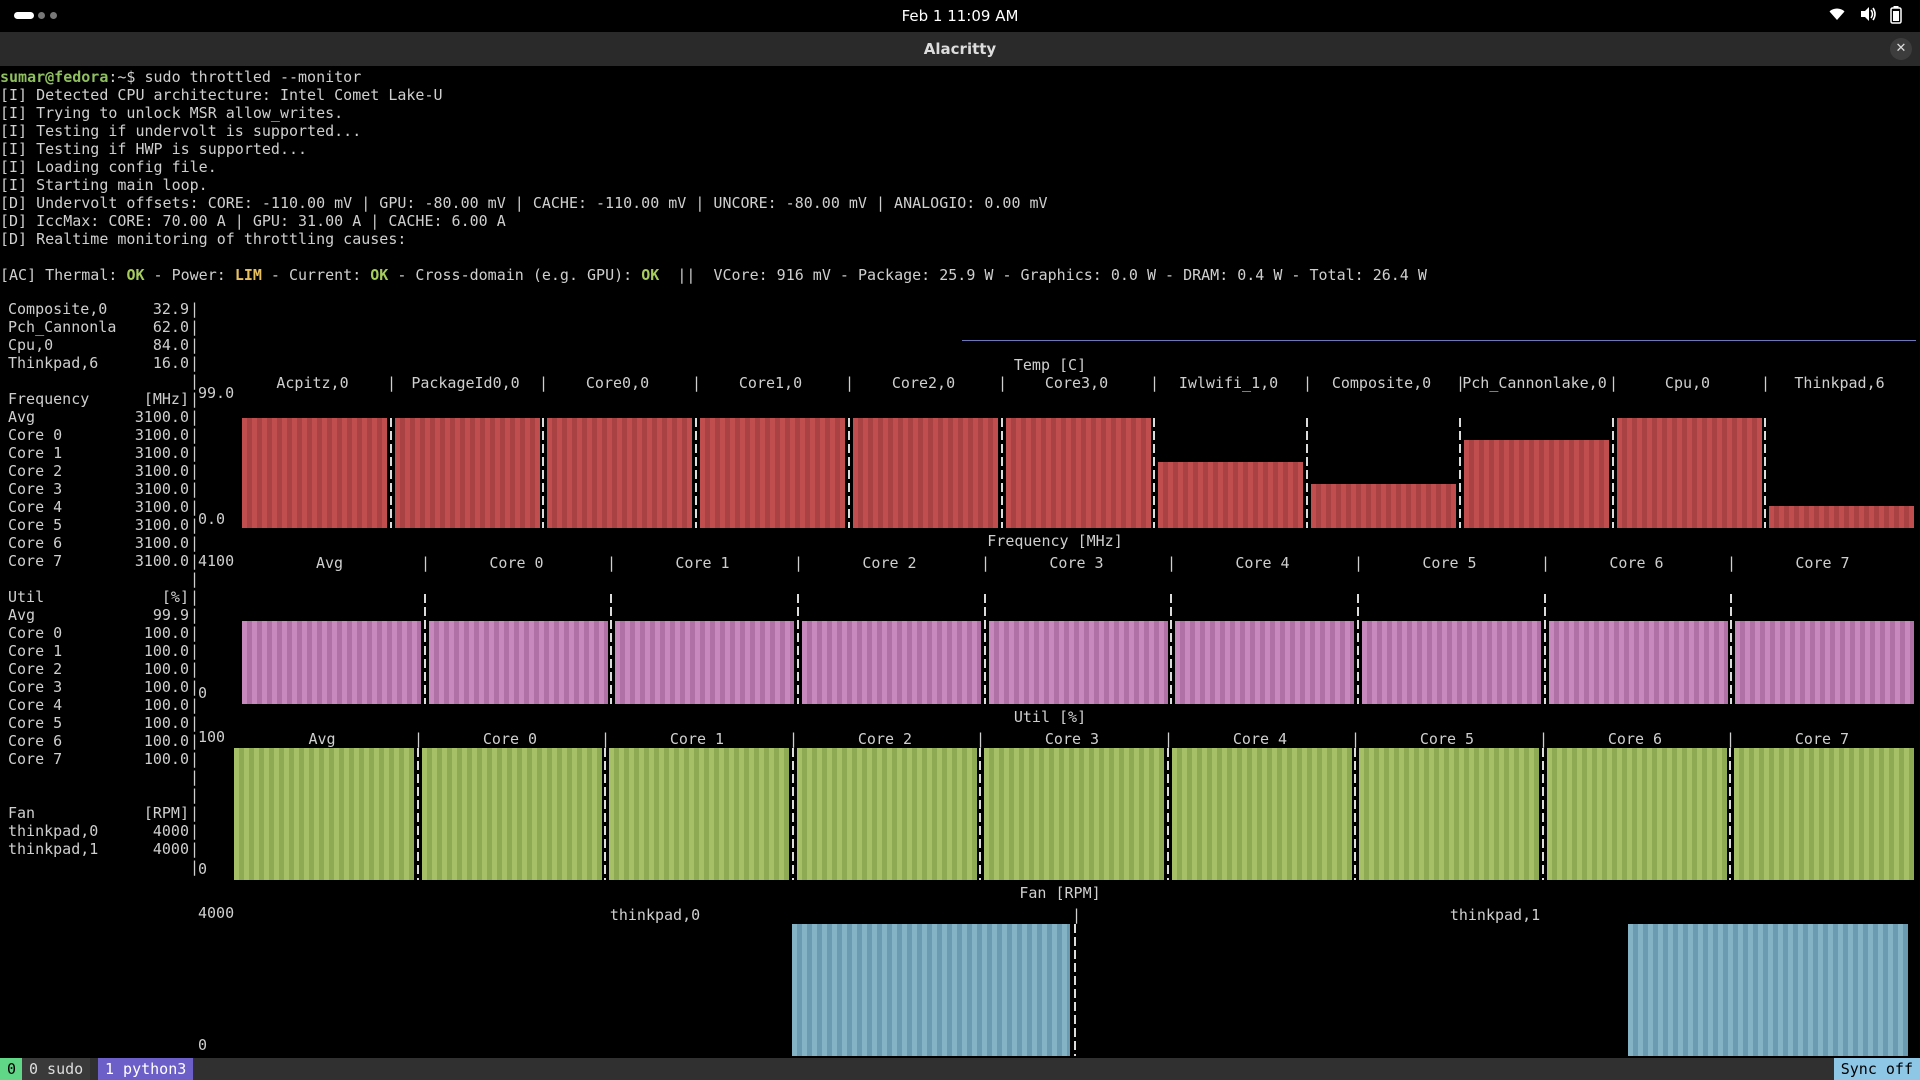 The image size is (1920, 1080). Describe the element at coordinates (203, 1045) in the screenshot. I see `fan-axis-bottom: 0` at that location.